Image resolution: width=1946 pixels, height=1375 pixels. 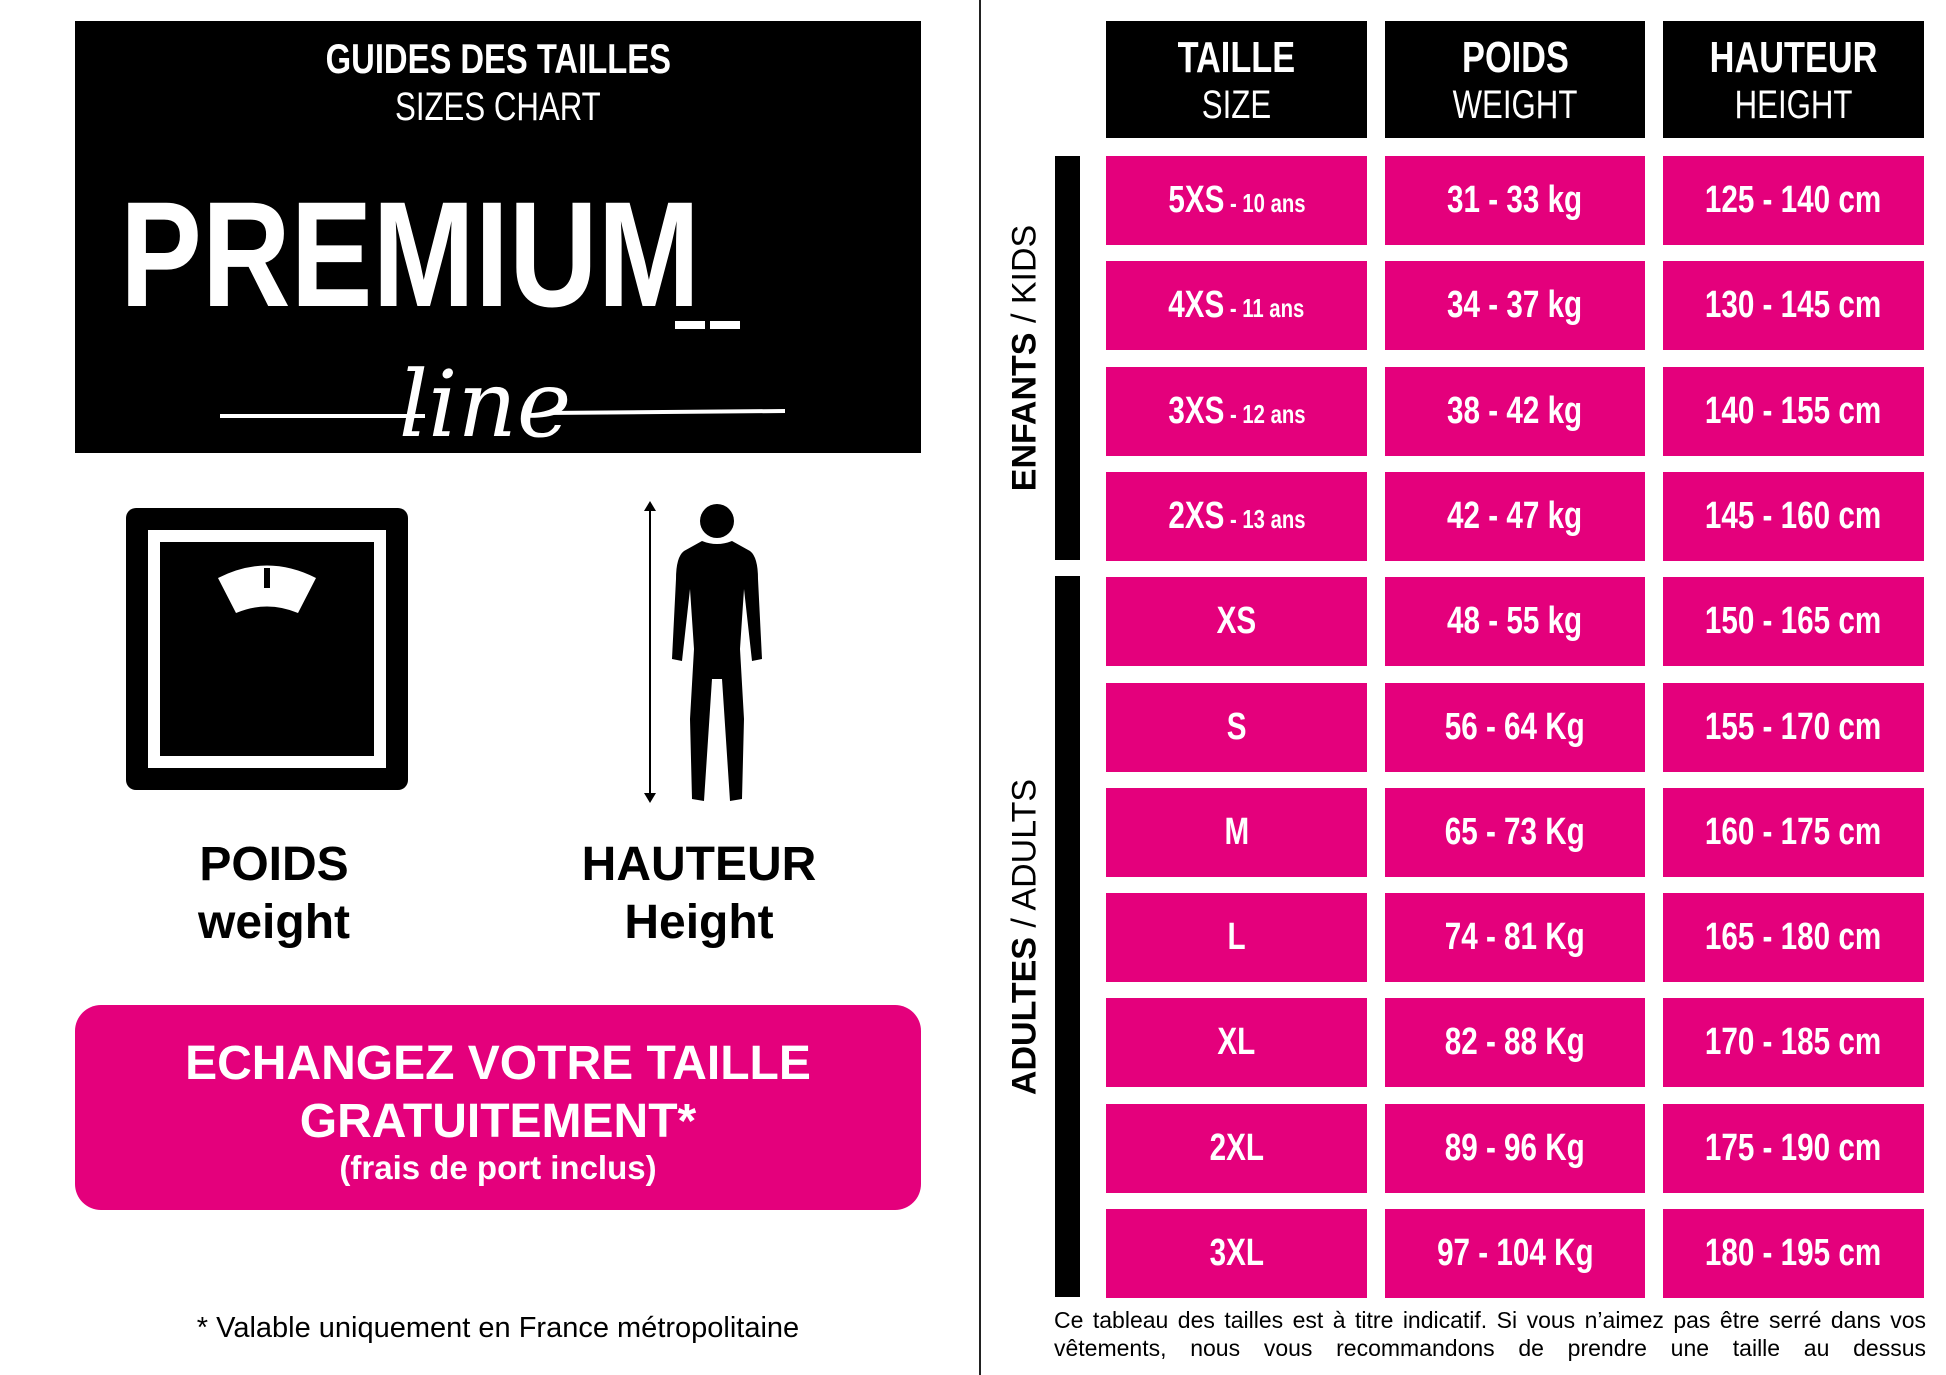 What do you see at coordinates (1236, 727) in the screenshot?
I see `size-cell: S` at bounding box center [1236, 727].